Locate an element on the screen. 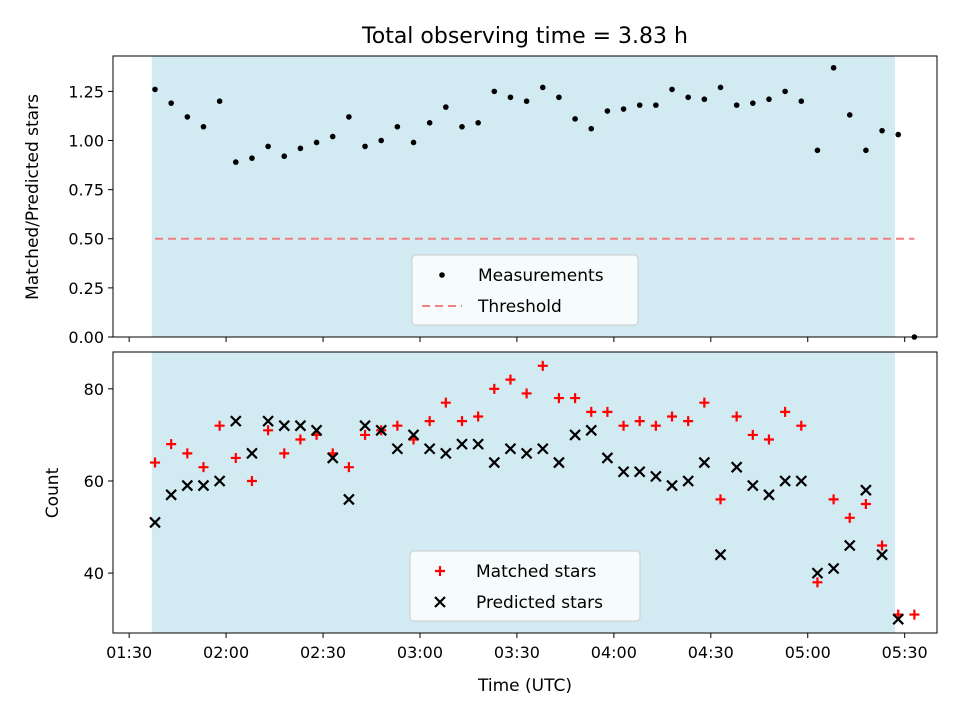 This screenshot has height=720, width=960. bottom-y-axis-label: Count is located at coordinates (53, 492).